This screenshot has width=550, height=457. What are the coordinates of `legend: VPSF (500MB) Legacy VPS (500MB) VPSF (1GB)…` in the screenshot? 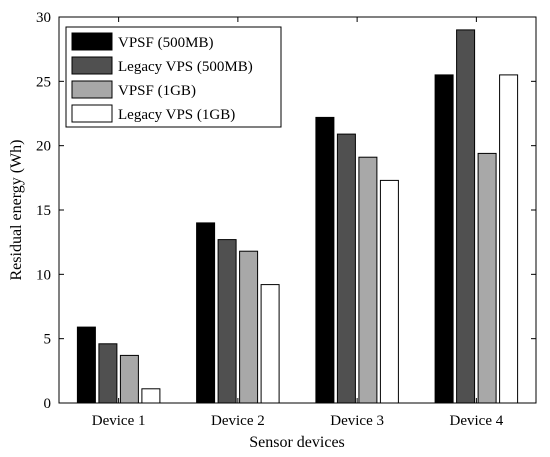 It's located at (173, 77).